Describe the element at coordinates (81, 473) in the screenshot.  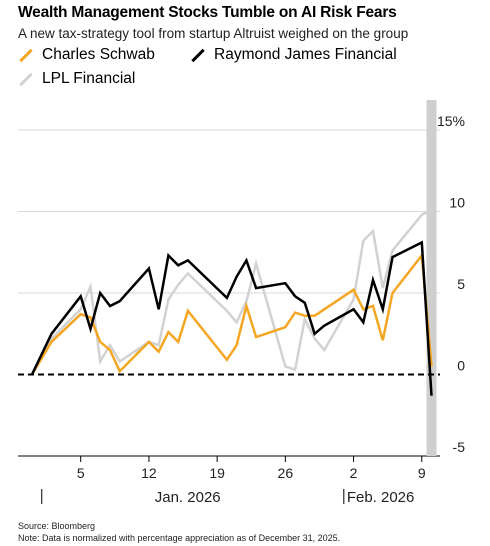
I see `x-tick-label-0: 5` at that location.